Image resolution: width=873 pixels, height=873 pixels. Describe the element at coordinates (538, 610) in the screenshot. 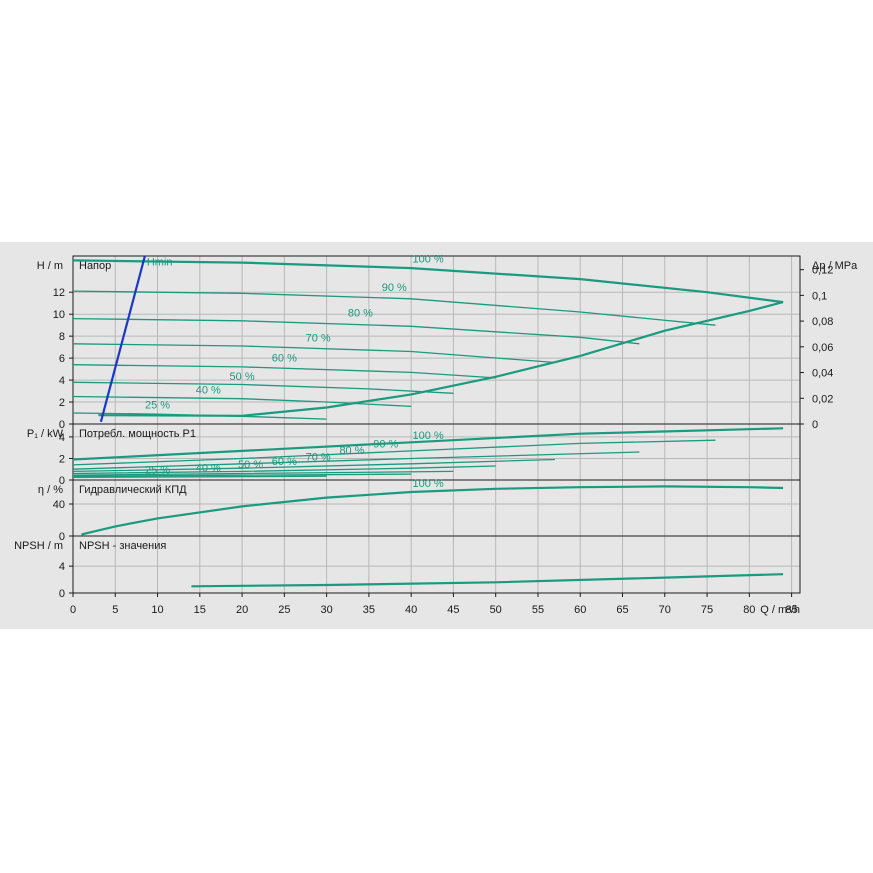

I see `x-tick-label: 55` at that location.